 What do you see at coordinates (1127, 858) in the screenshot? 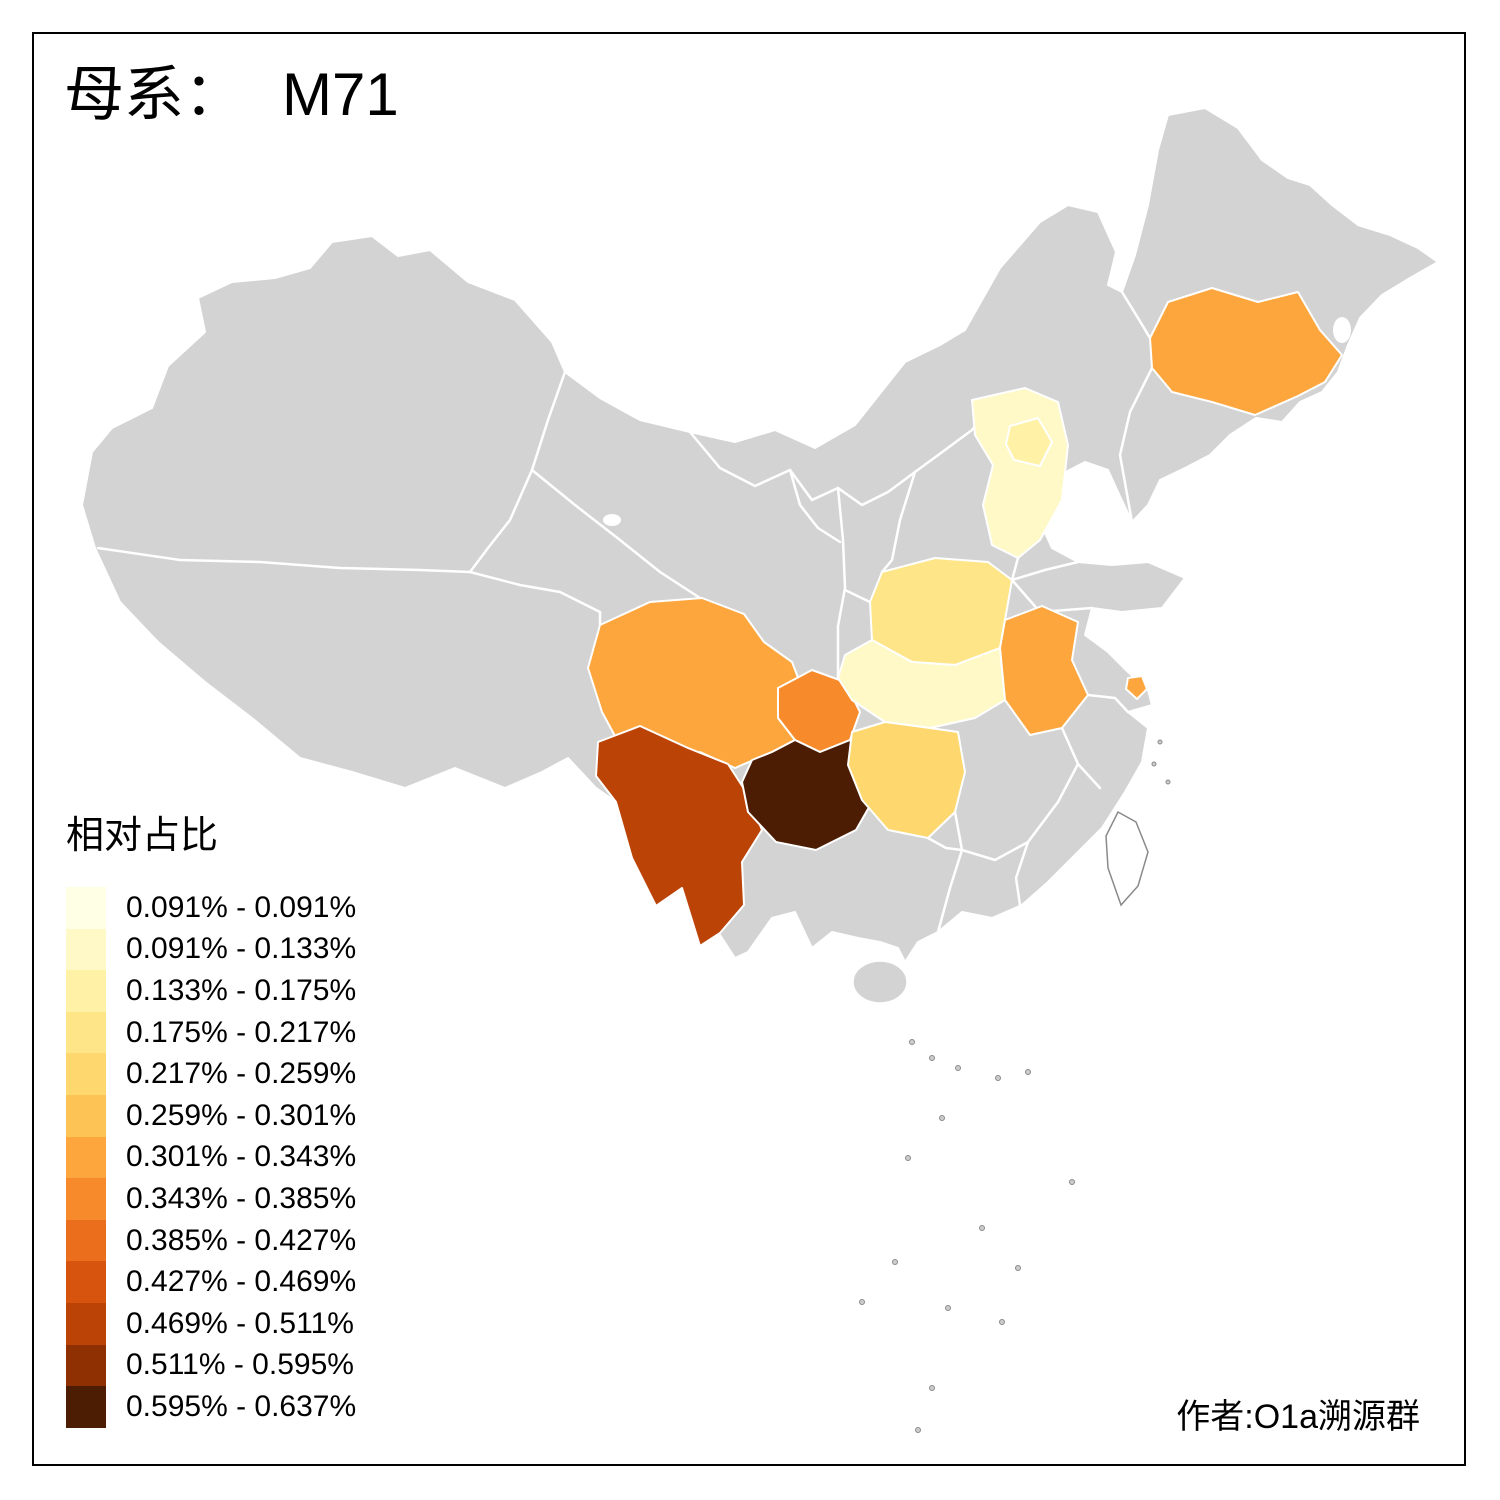
I see `taiwan-island` at bounding box center [1127, 858].